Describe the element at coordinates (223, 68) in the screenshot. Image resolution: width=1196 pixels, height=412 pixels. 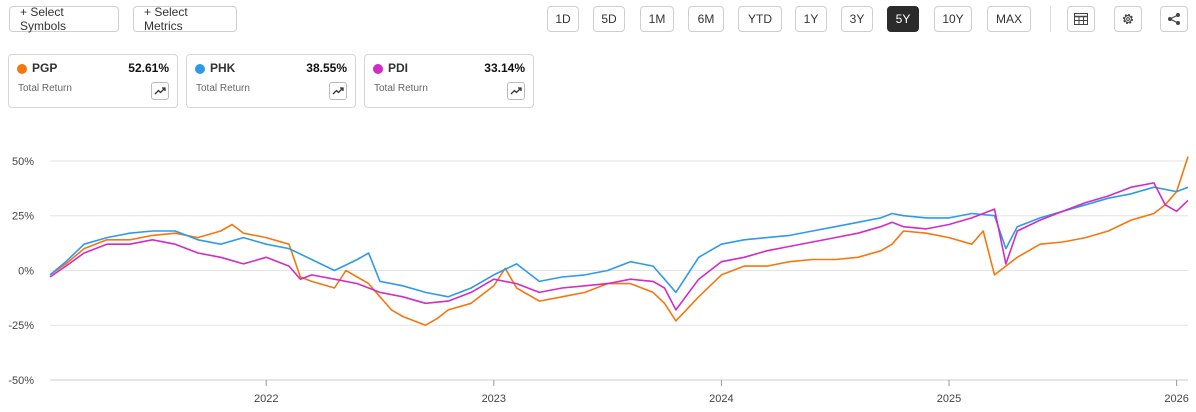
I see `symbol-ticker: PHK` at that location.